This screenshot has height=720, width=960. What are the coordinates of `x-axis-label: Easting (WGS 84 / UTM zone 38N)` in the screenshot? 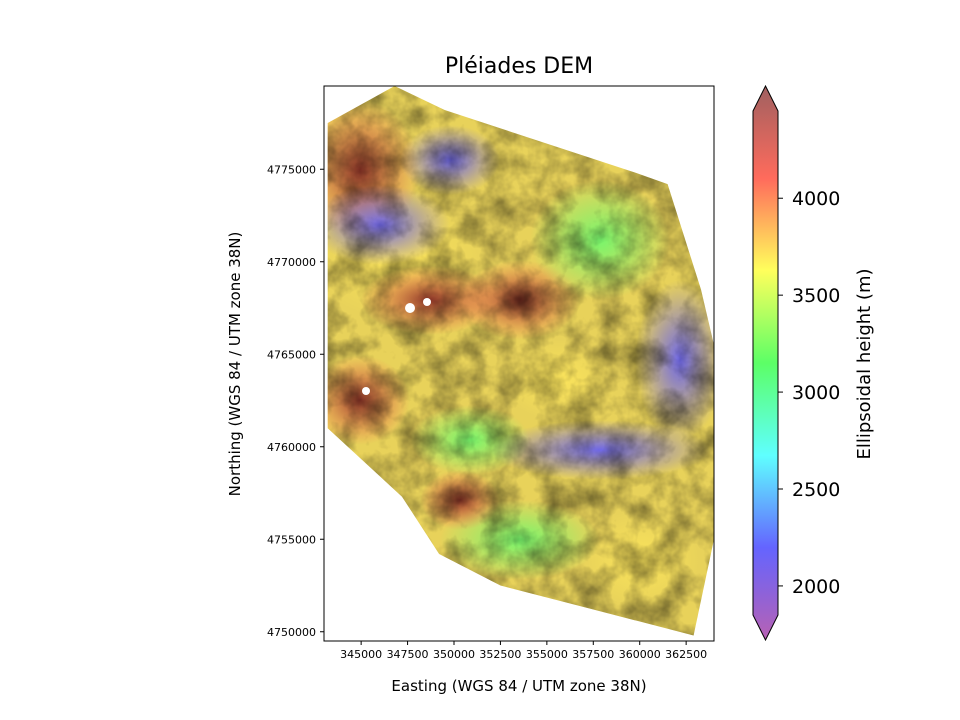 It's located at (518, 686).